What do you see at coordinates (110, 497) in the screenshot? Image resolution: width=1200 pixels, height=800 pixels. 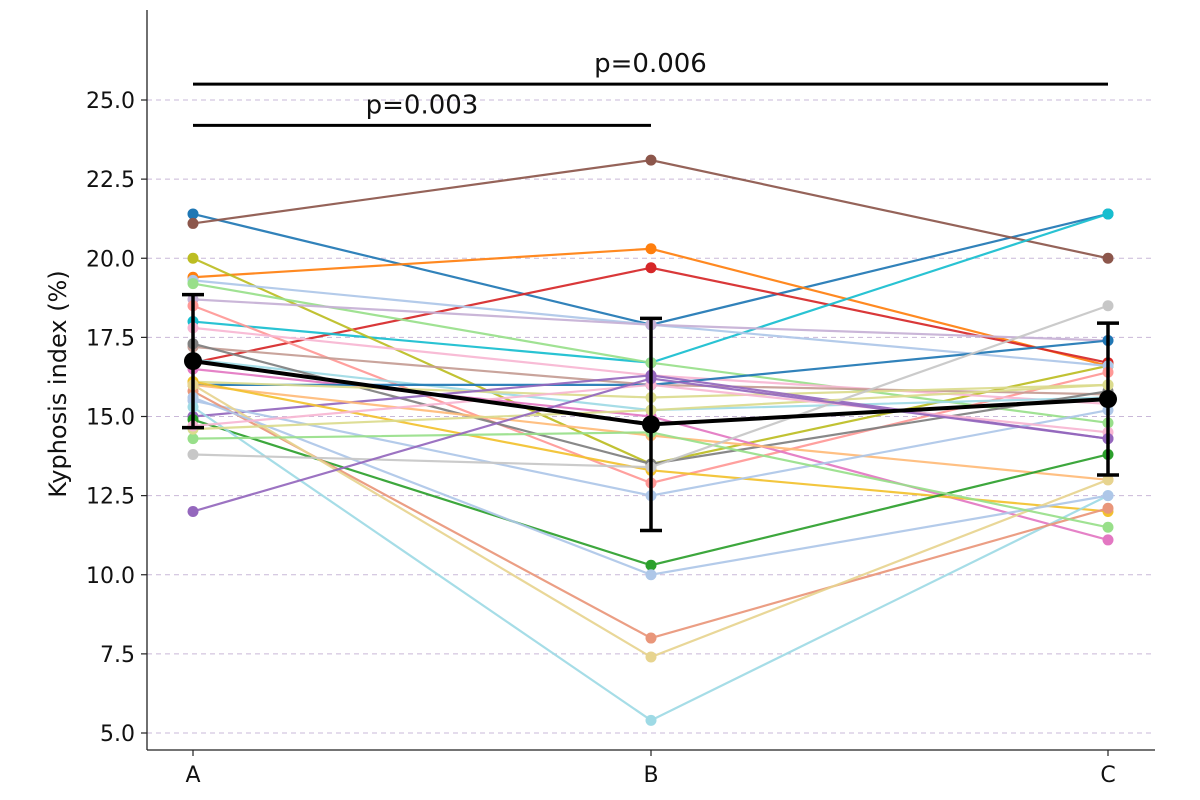 I see `y-tick-label: 12.5` at bounding box center [110, 497].